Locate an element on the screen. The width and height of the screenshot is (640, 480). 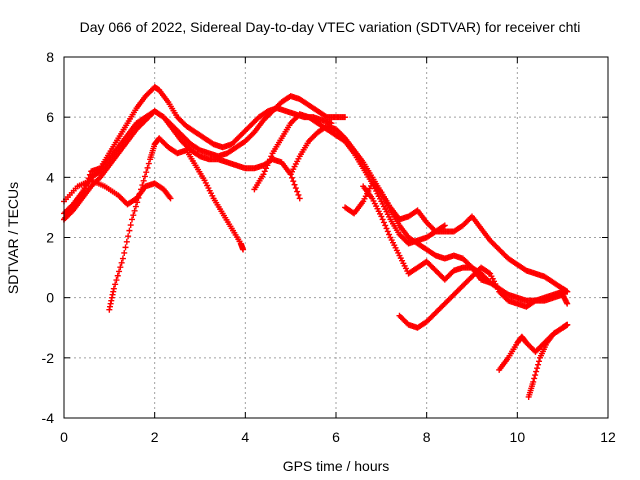
x-tick-label: 12 is located at coordinates (608, 437).